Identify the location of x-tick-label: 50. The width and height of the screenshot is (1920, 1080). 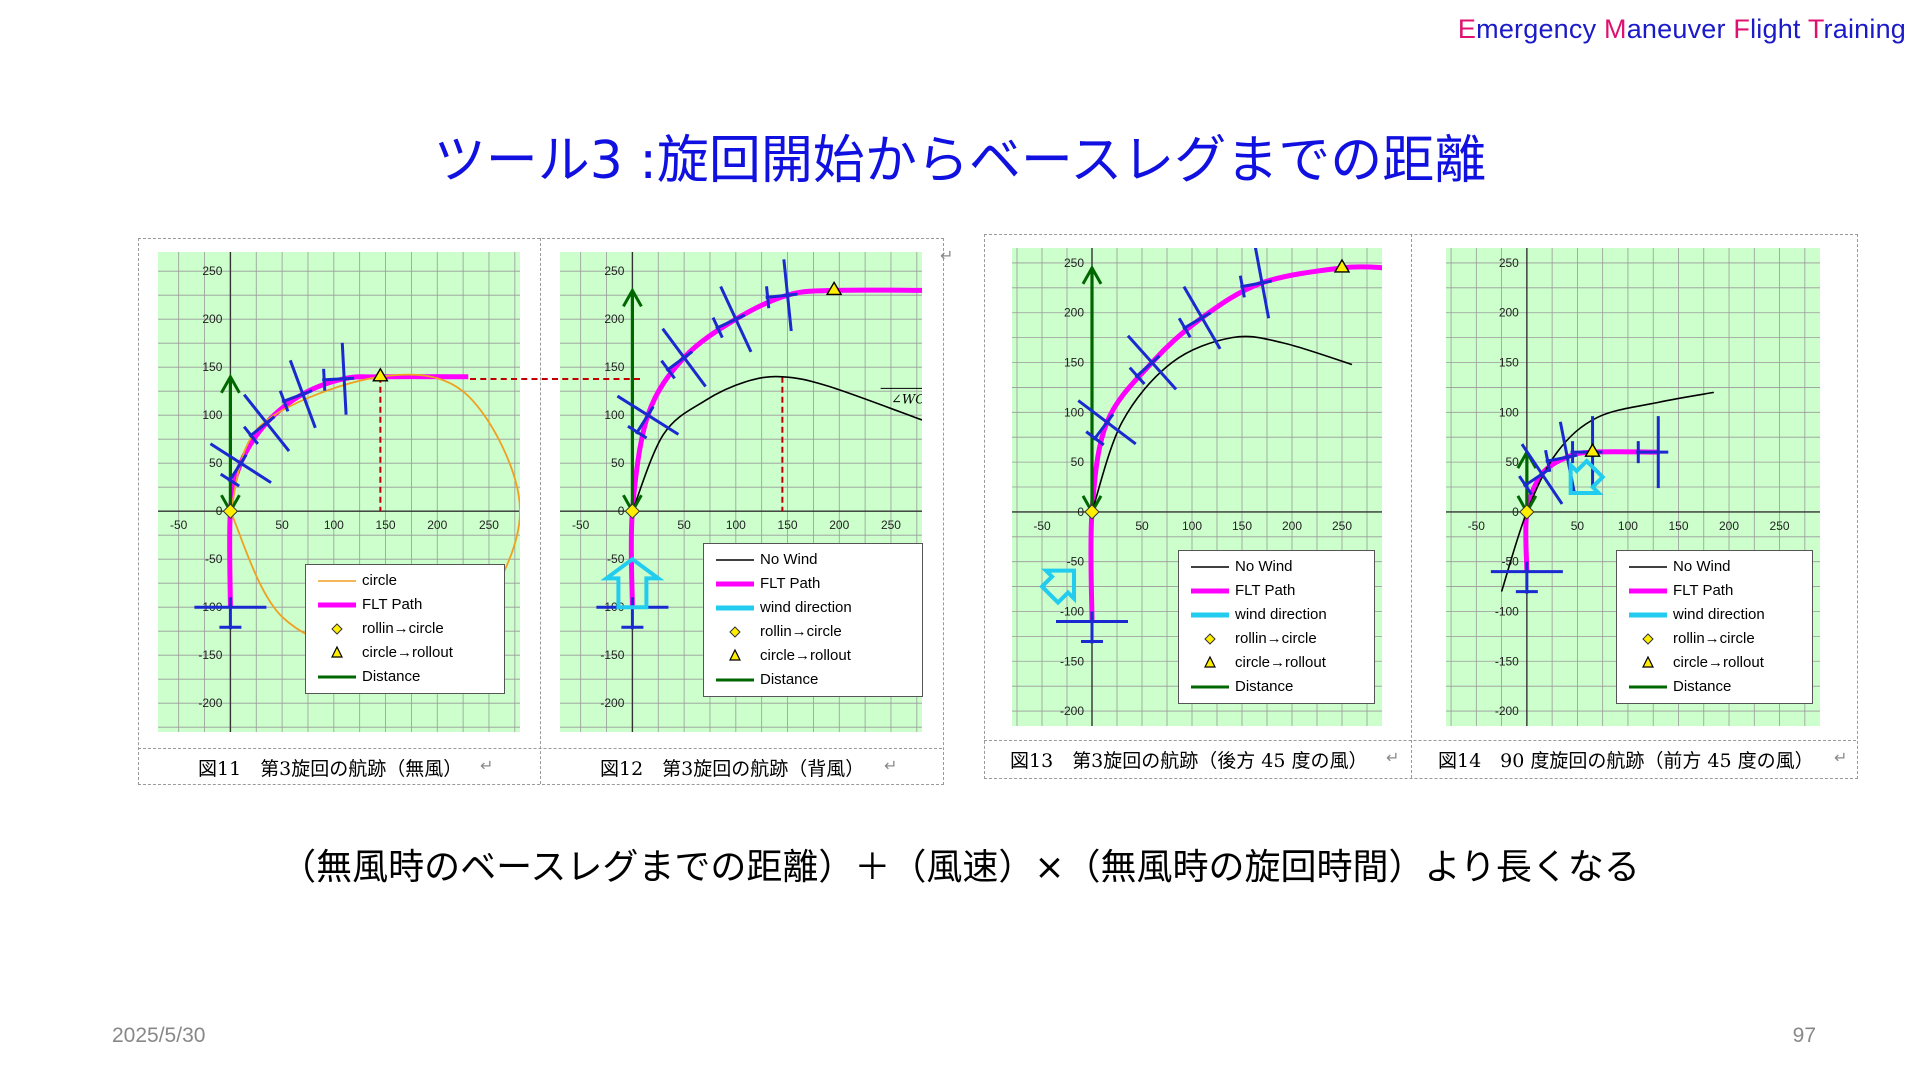
(684, 525).